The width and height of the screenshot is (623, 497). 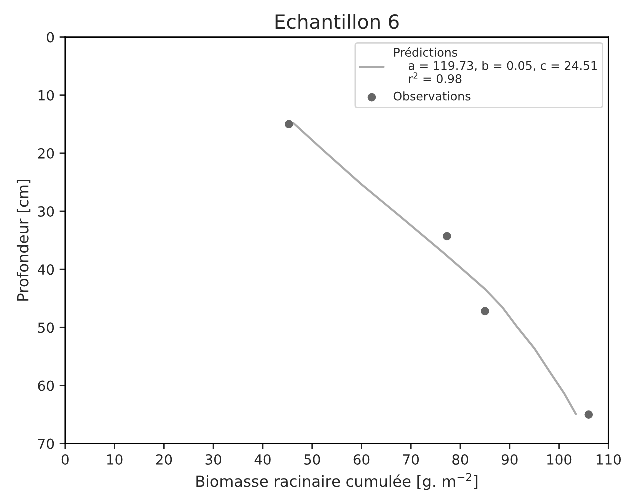 What do you see at coordinates (362, 459) in the screenshot?
I see `x-tick-label: 60` at bounding box center [362, 459].